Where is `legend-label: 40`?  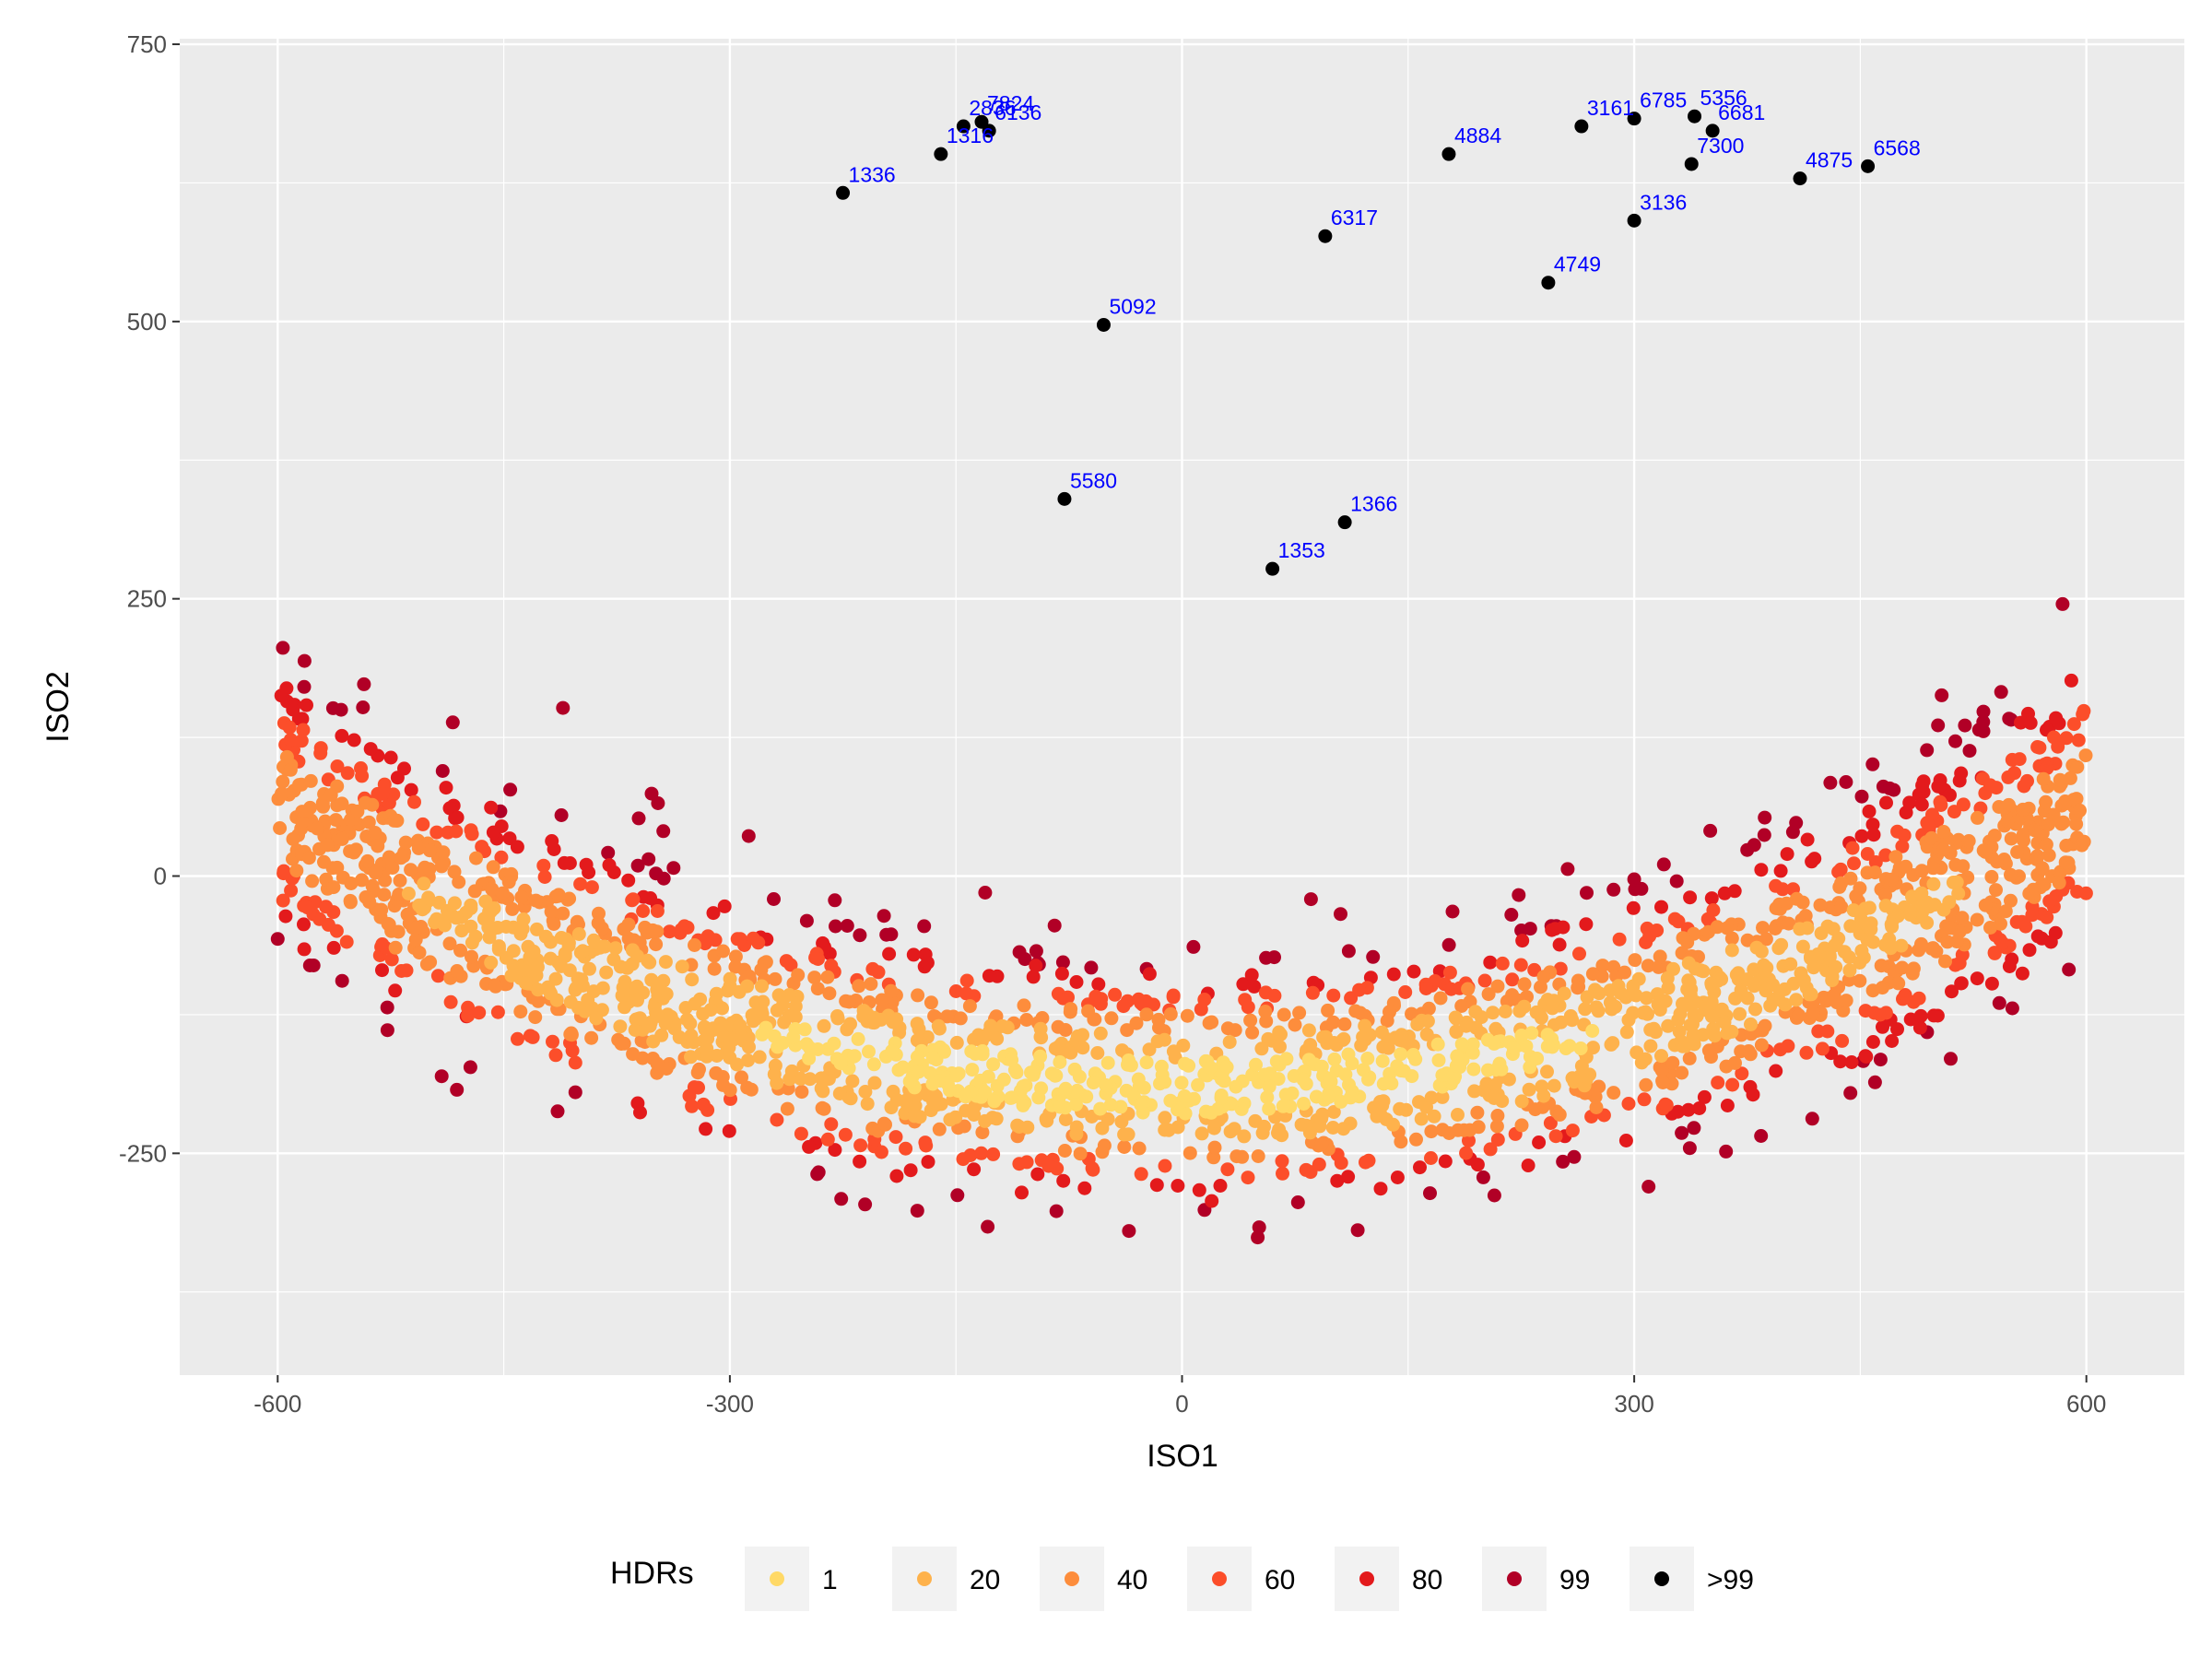 legend-label: 40 is located at coordinates (1132, 1580).